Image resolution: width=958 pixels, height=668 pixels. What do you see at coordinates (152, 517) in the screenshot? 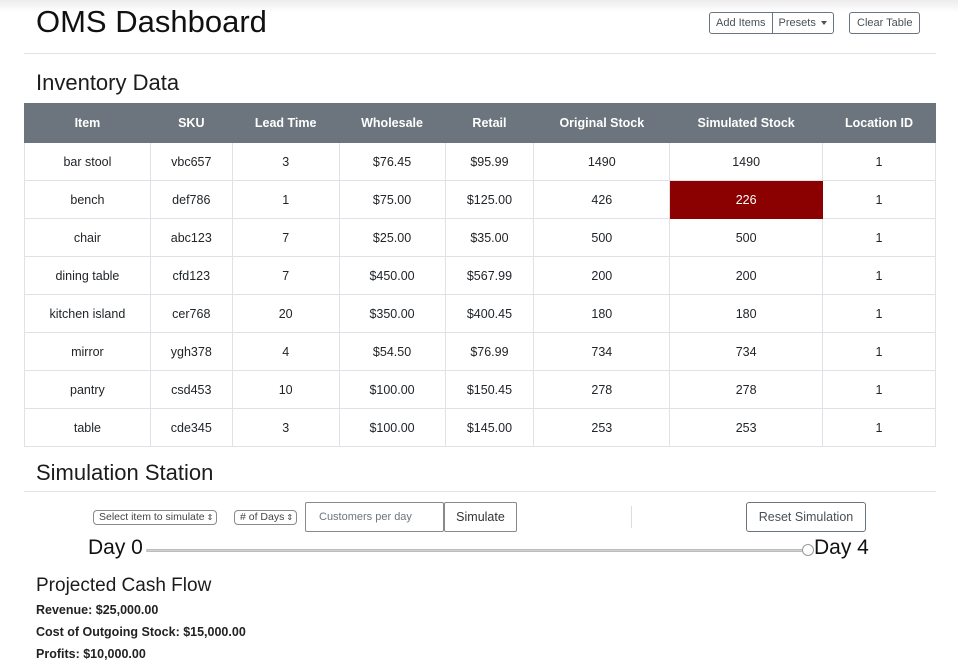
I see `item-select-value: Select item to simulate` at bounding box center [152, 517].